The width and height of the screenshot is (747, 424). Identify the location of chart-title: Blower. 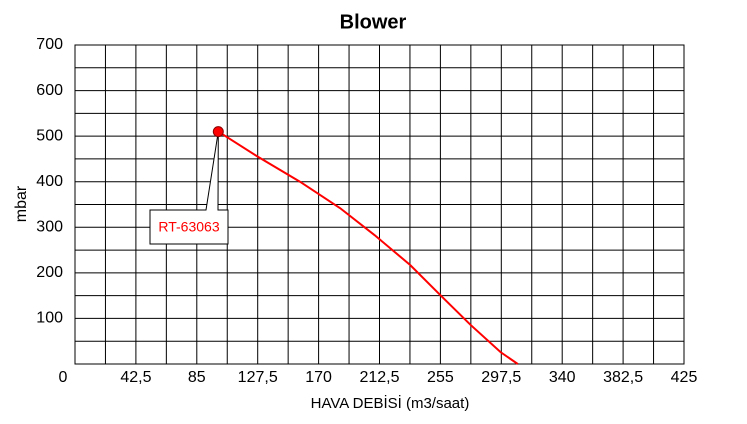
(373, 22).